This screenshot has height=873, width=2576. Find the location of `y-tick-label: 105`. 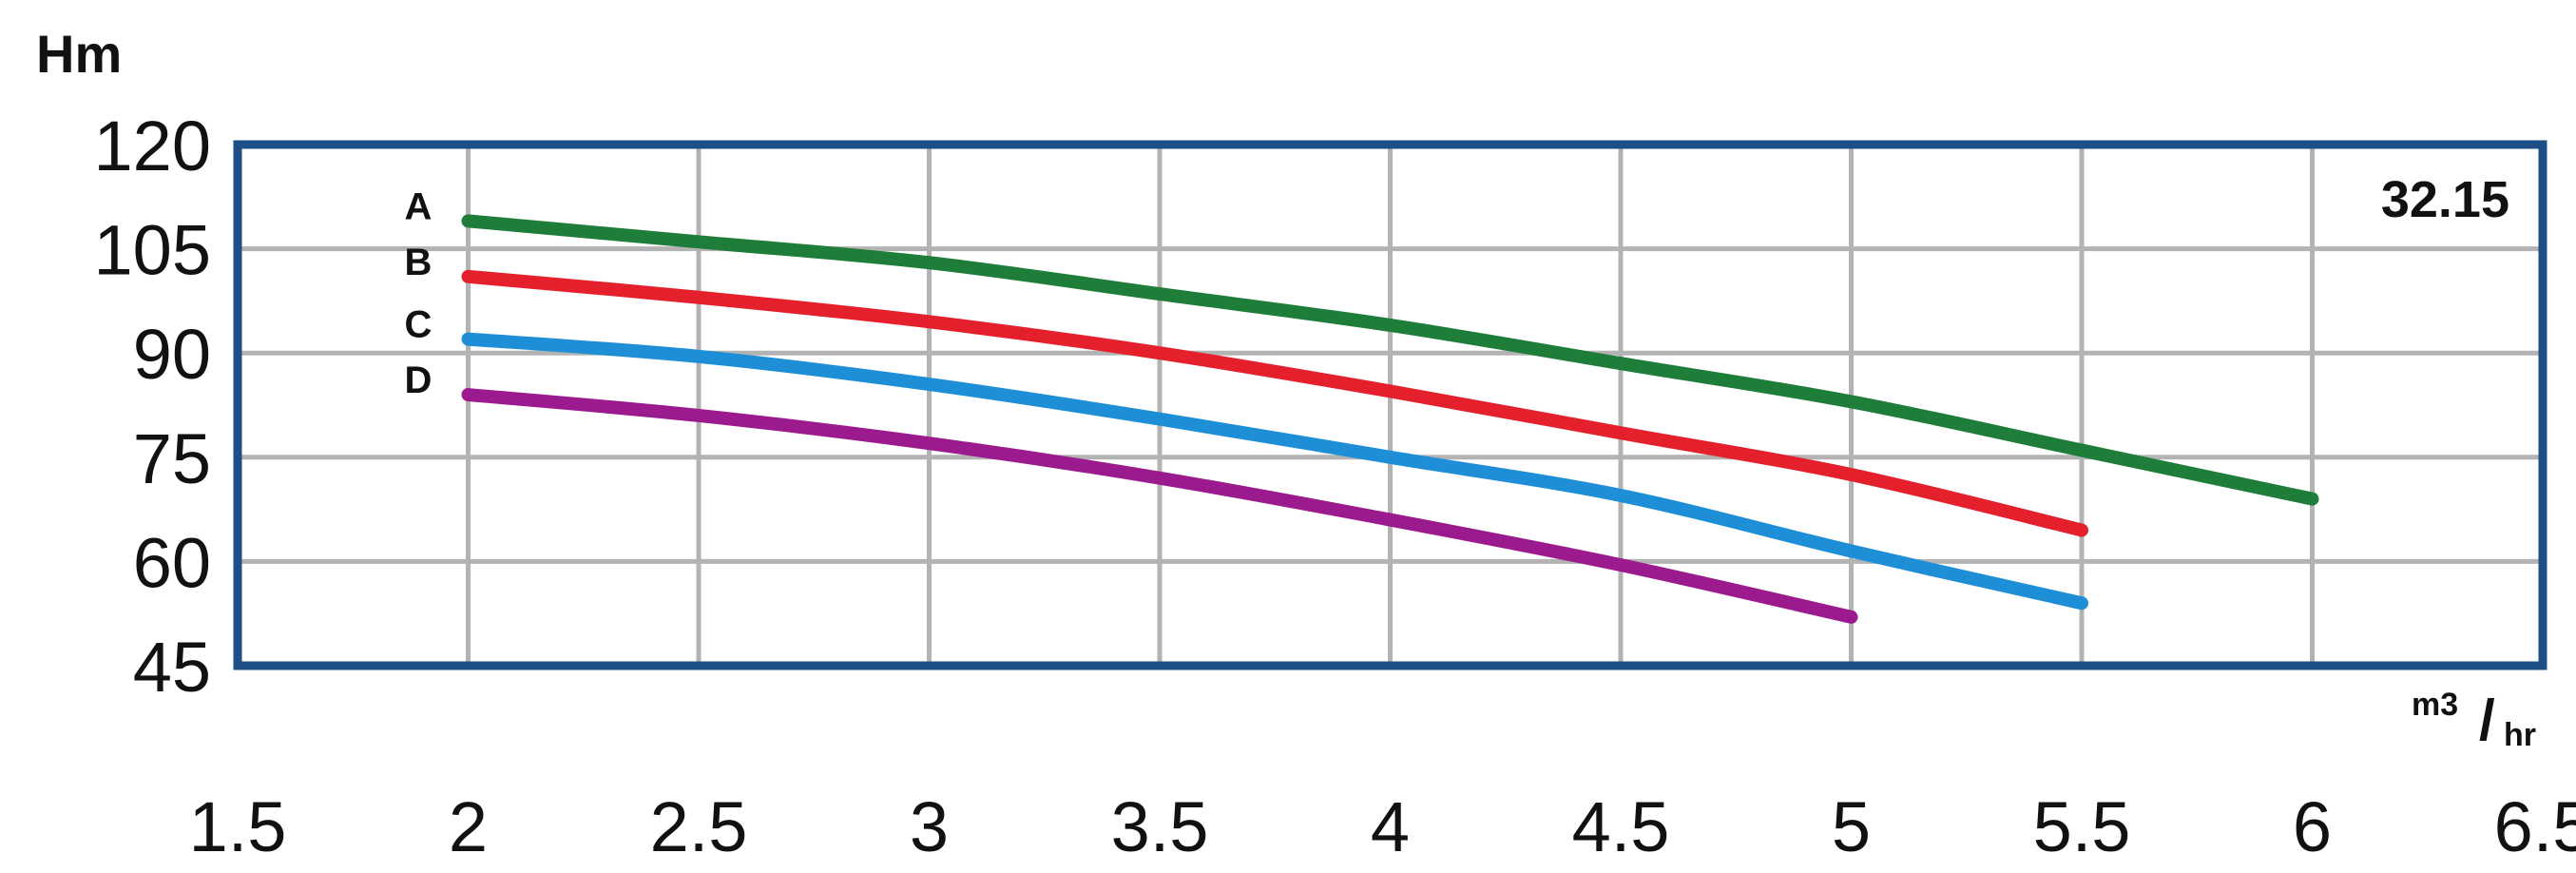

y-tick-label: 105 is located at coordinates (152, 250).